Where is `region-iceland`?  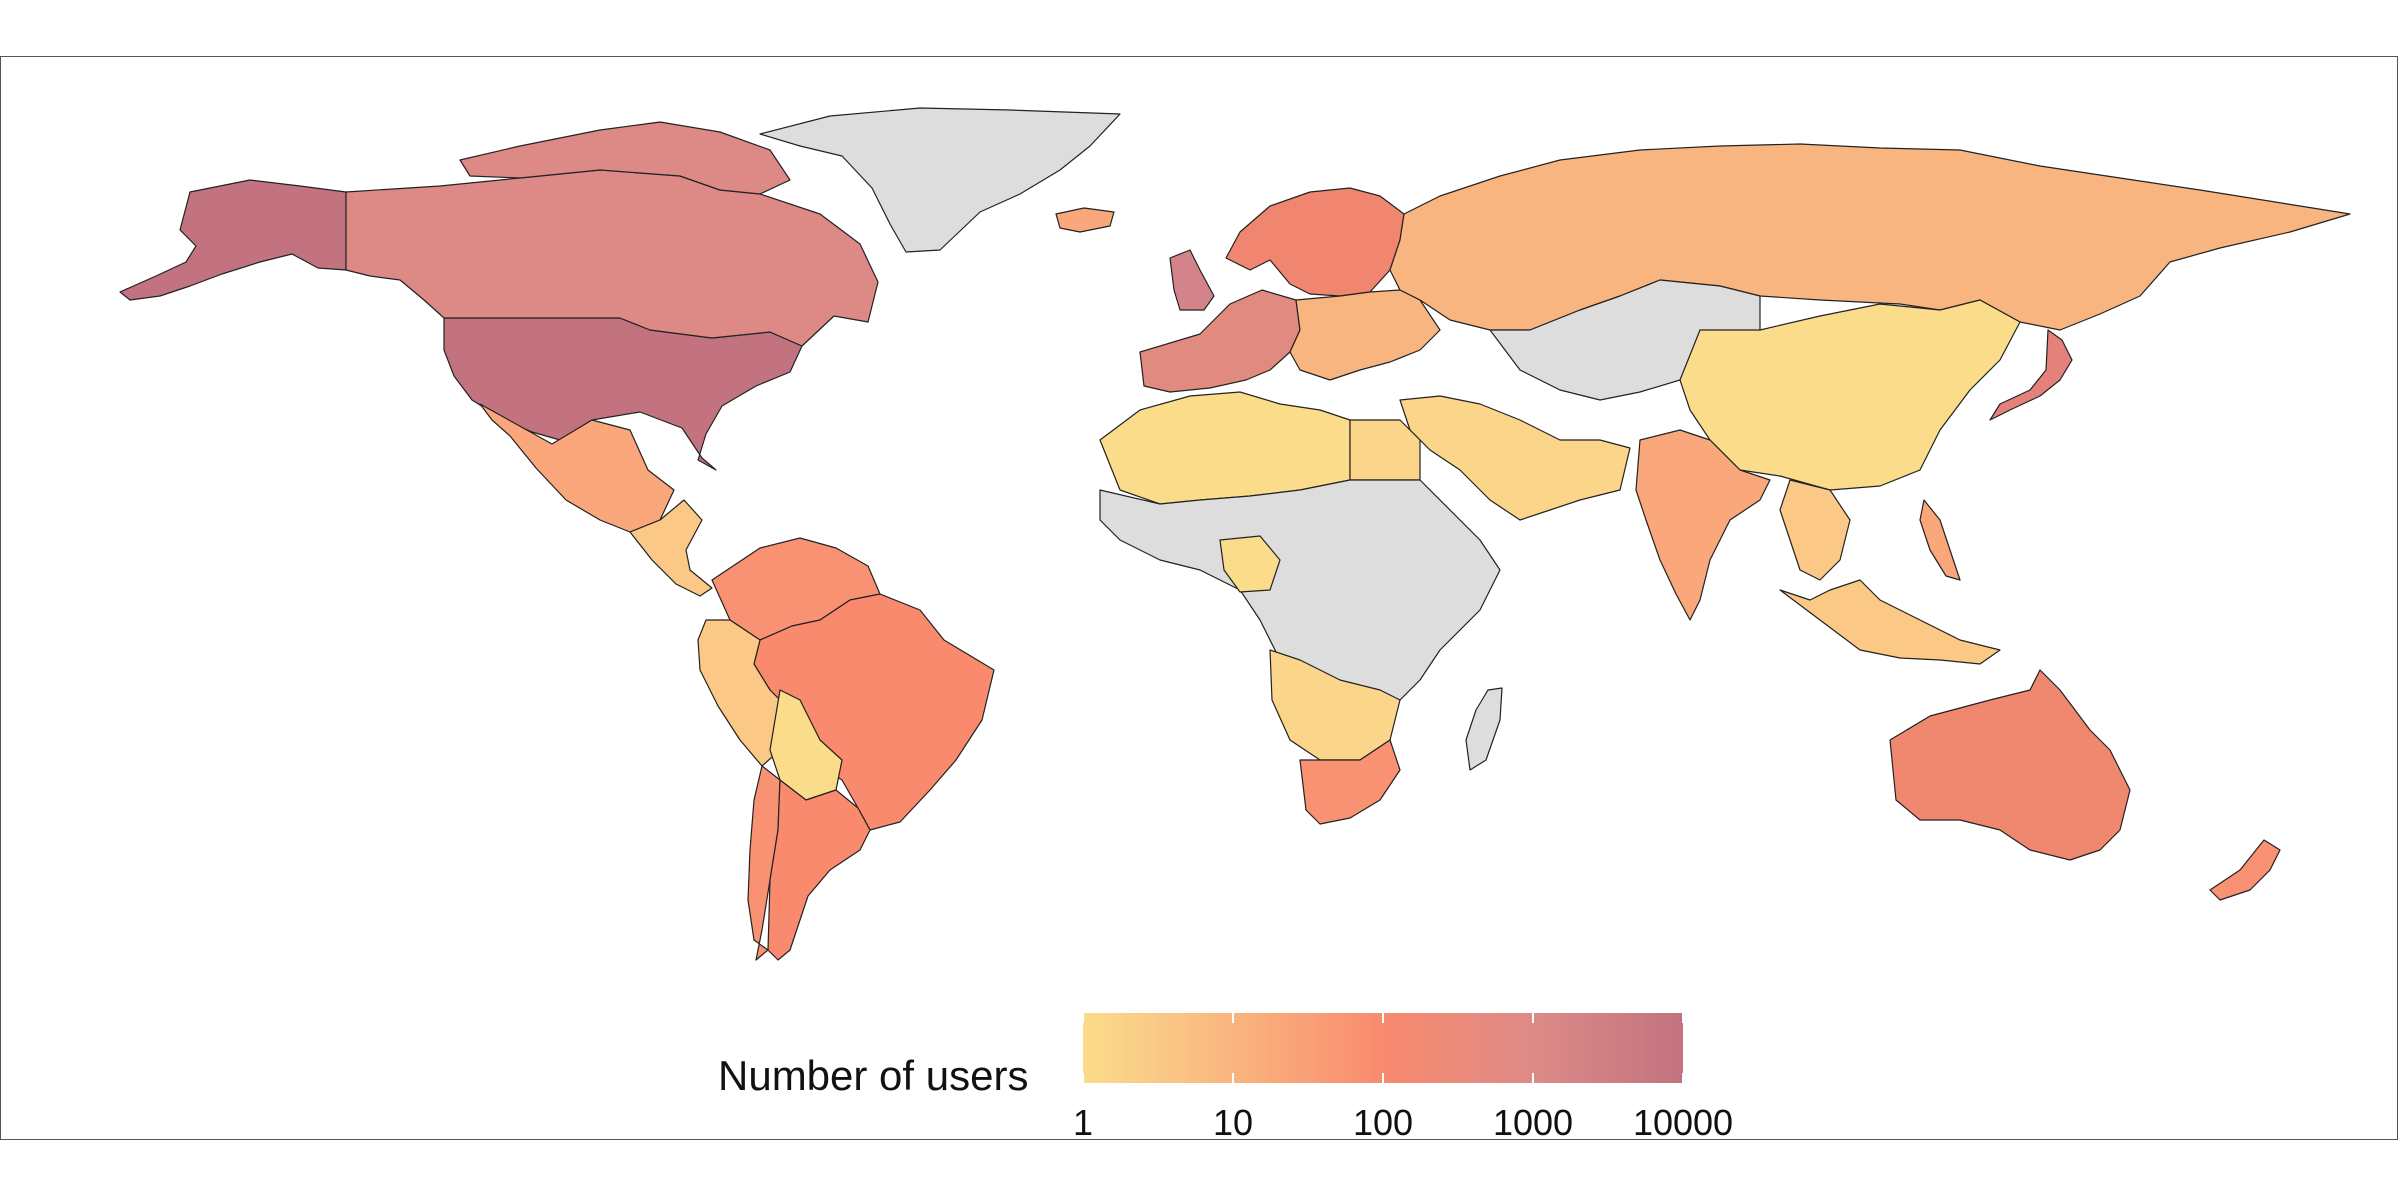
region-iceland is located at coordinates (1085, 220).